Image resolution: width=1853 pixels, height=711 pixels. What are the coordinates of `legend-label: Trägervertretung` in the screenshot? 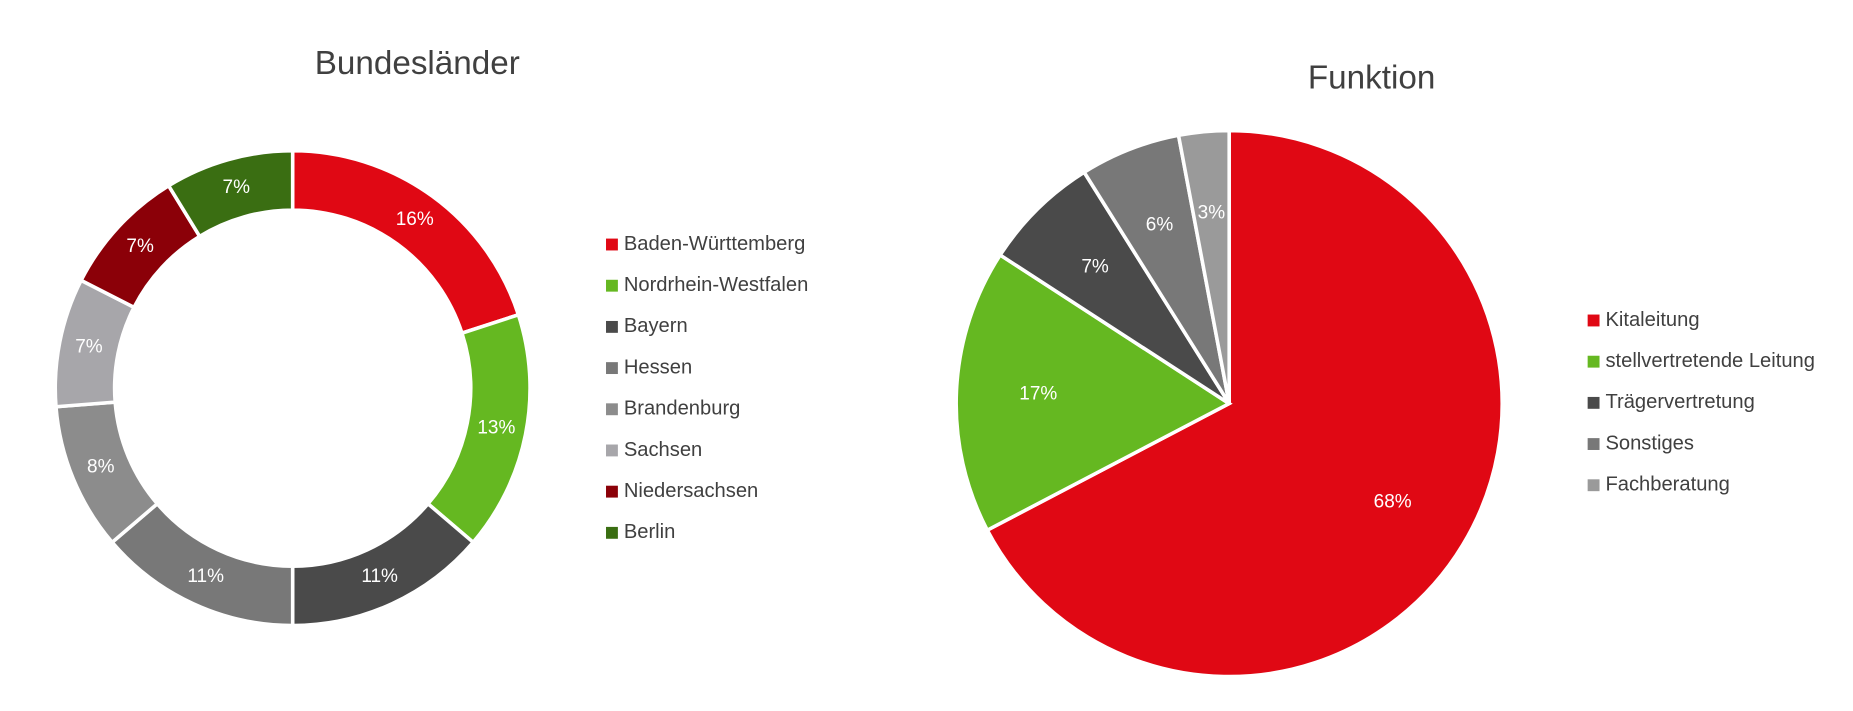 It's located at (1679, 402).